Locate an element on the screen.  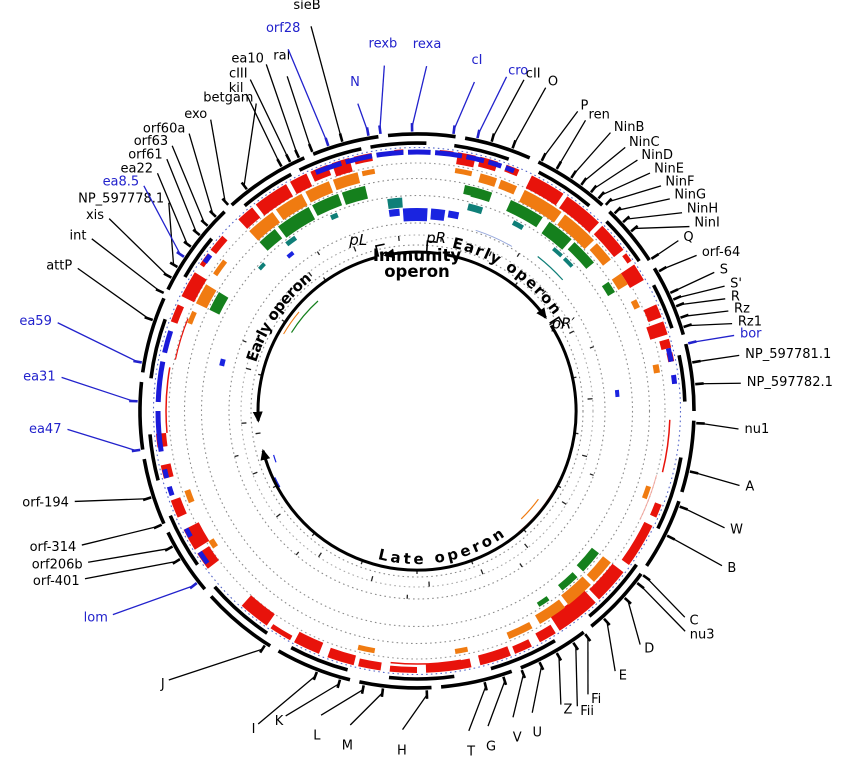
gene-leader-xis is located at coordinates (138, 247).